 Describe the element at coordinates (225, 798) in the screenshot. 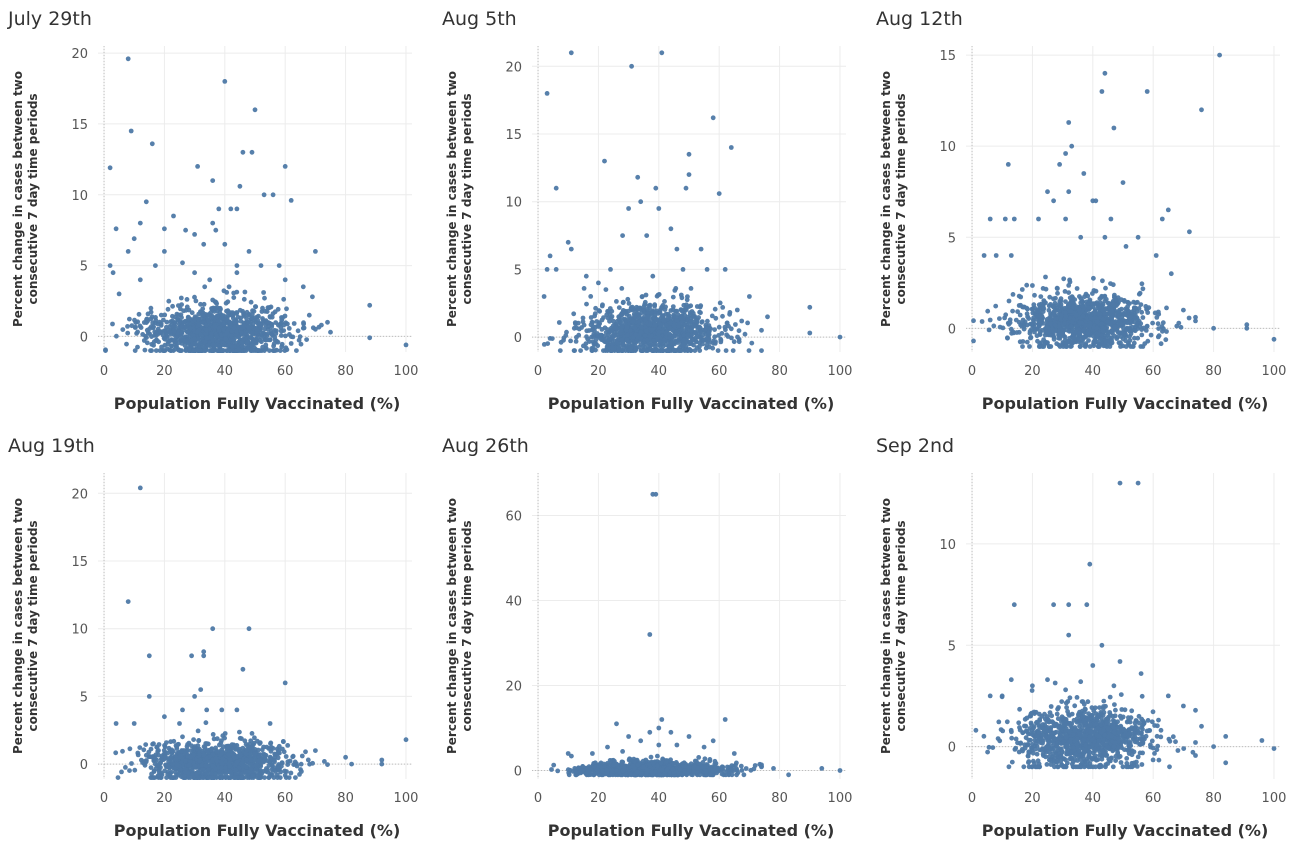

I see `x-tick-label: 40` at that location.